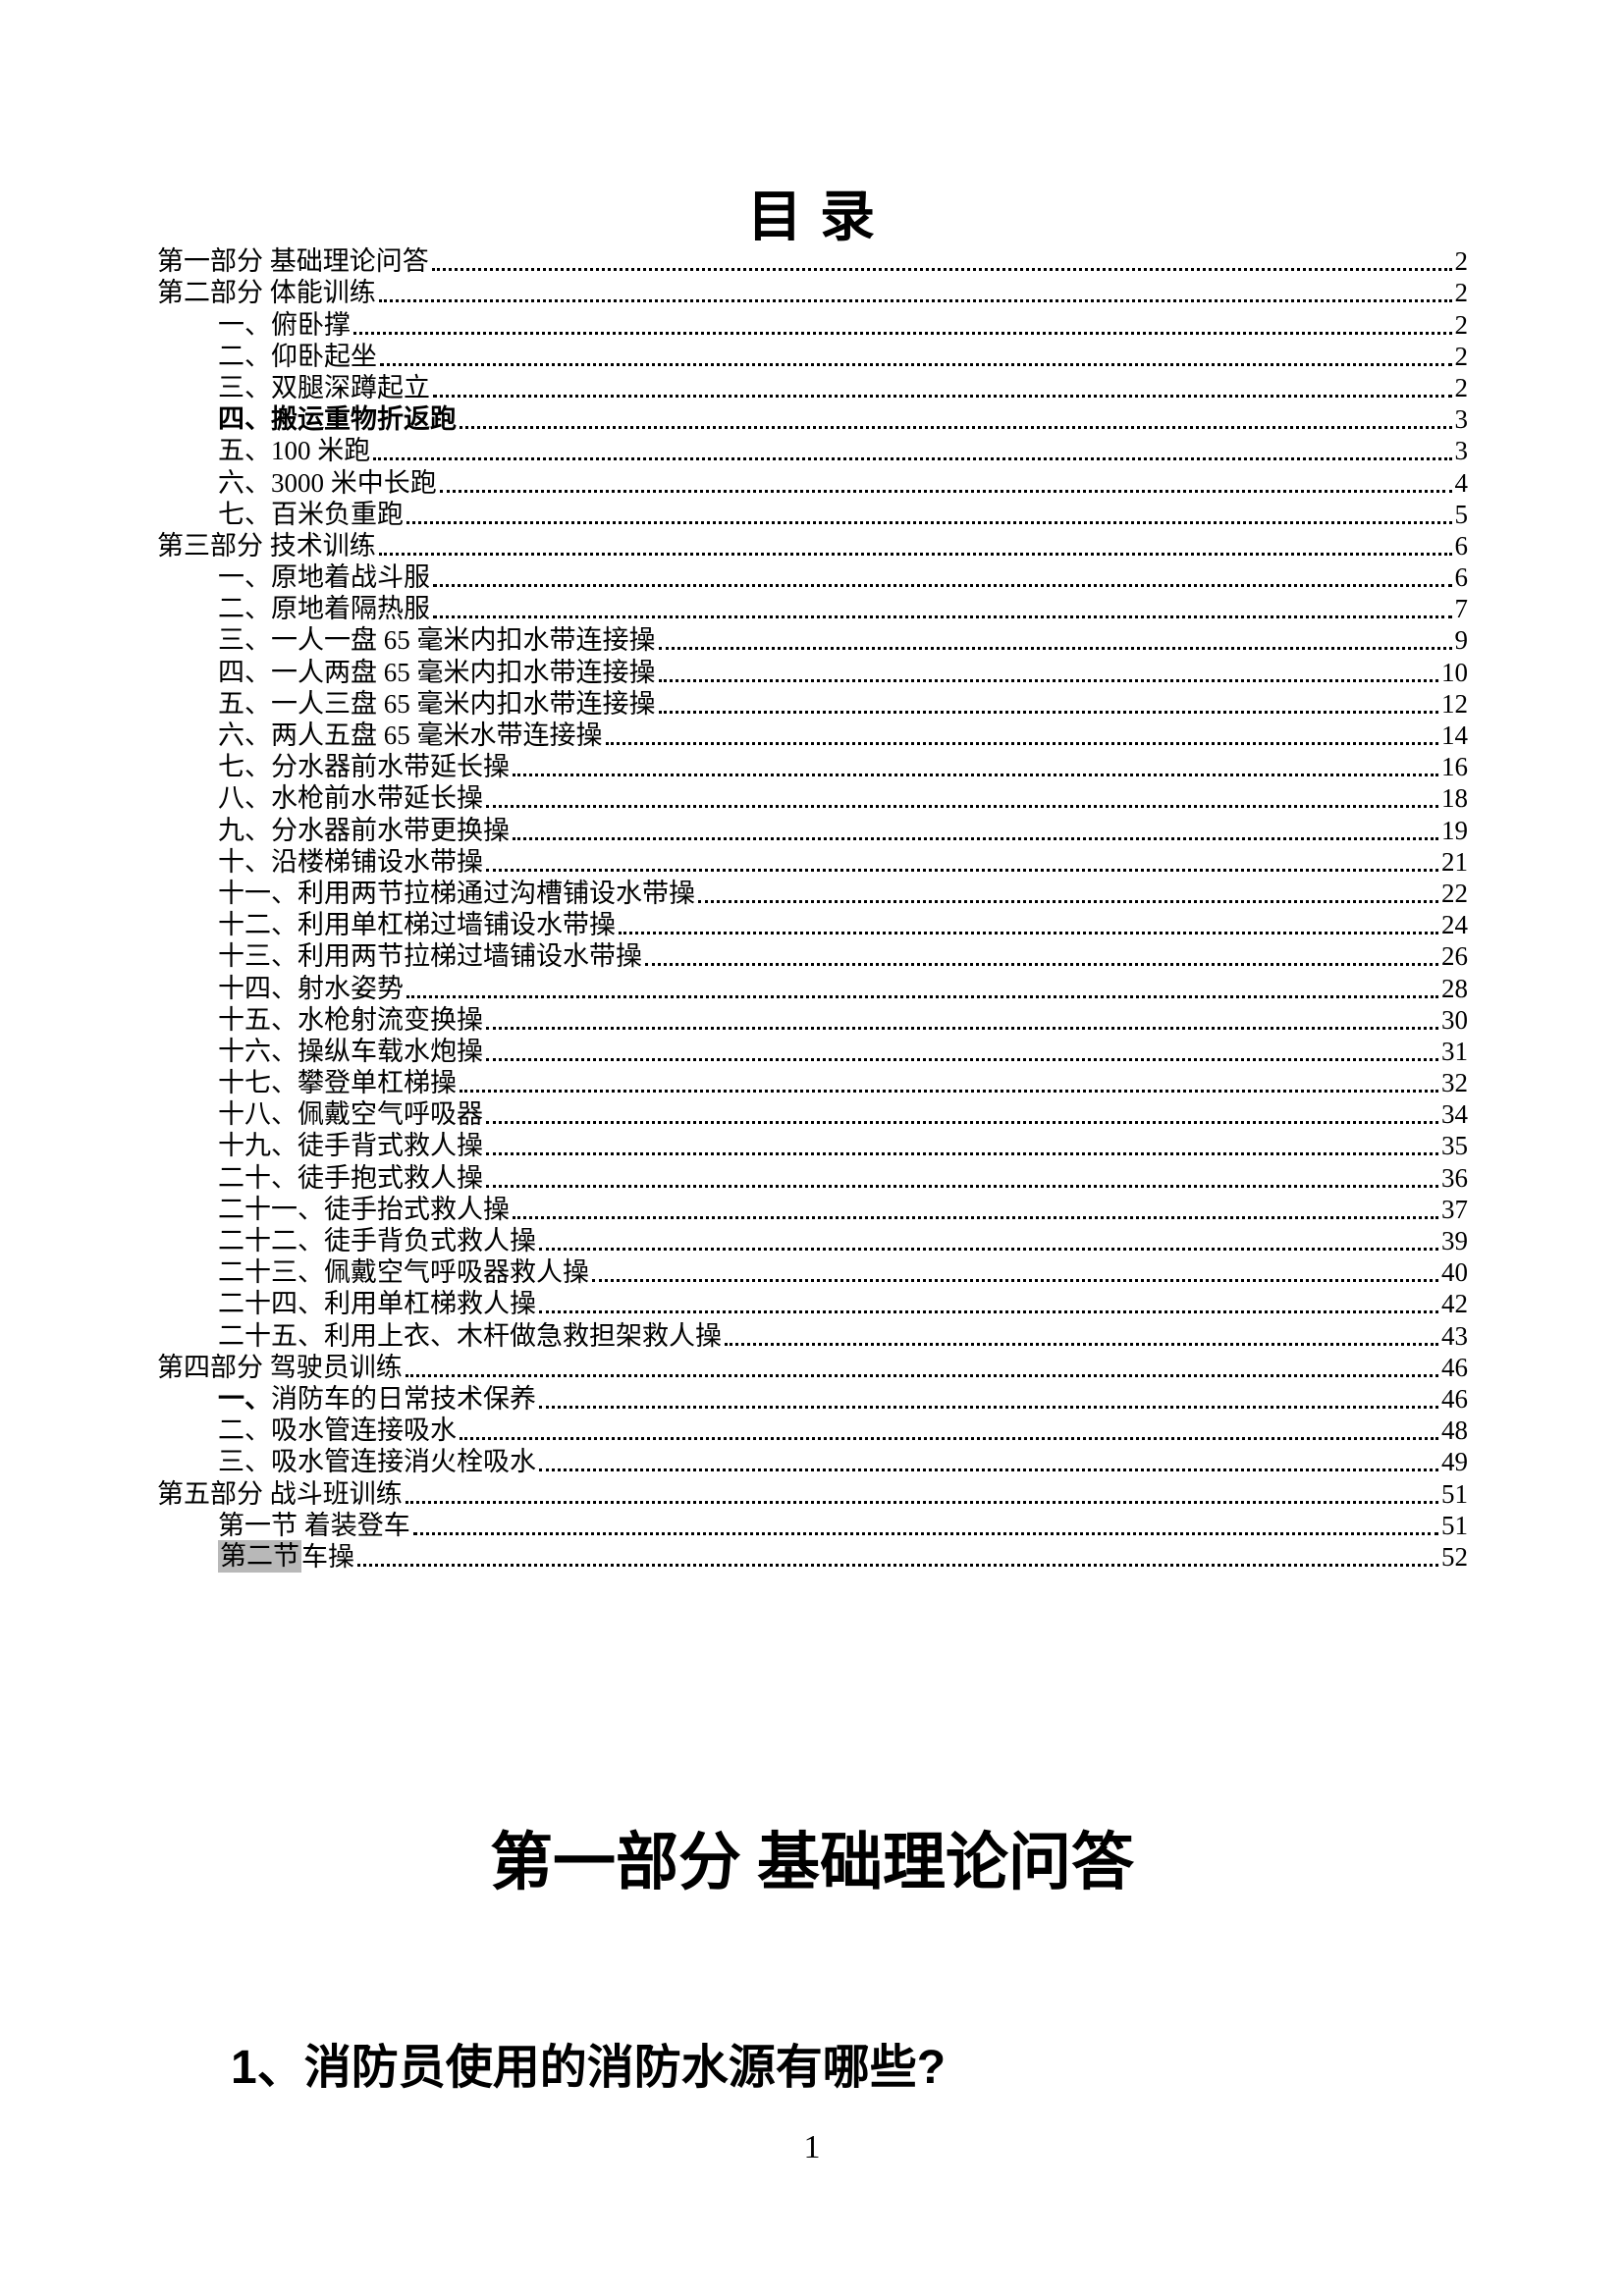  What do you see at coordinates (812, 450) in the screenshot?
I see `toc-entry: 五、100 米跑 3` at bounding box center [812, 450].